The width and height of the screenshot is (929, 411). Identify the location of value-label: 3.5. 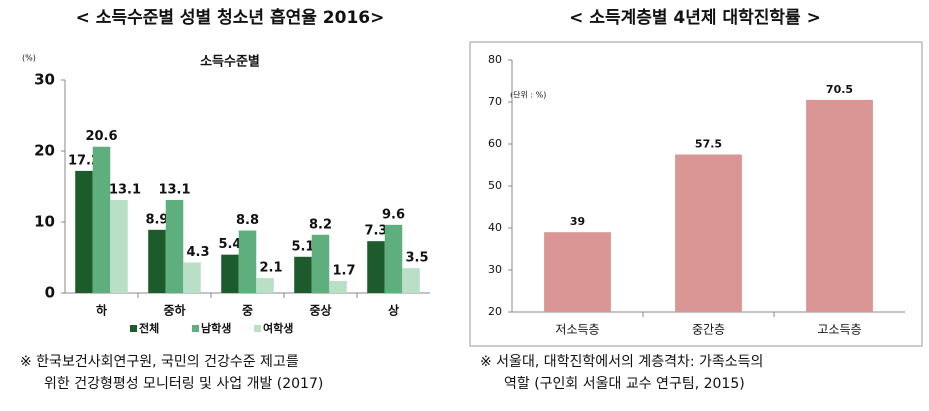
(417, 258).